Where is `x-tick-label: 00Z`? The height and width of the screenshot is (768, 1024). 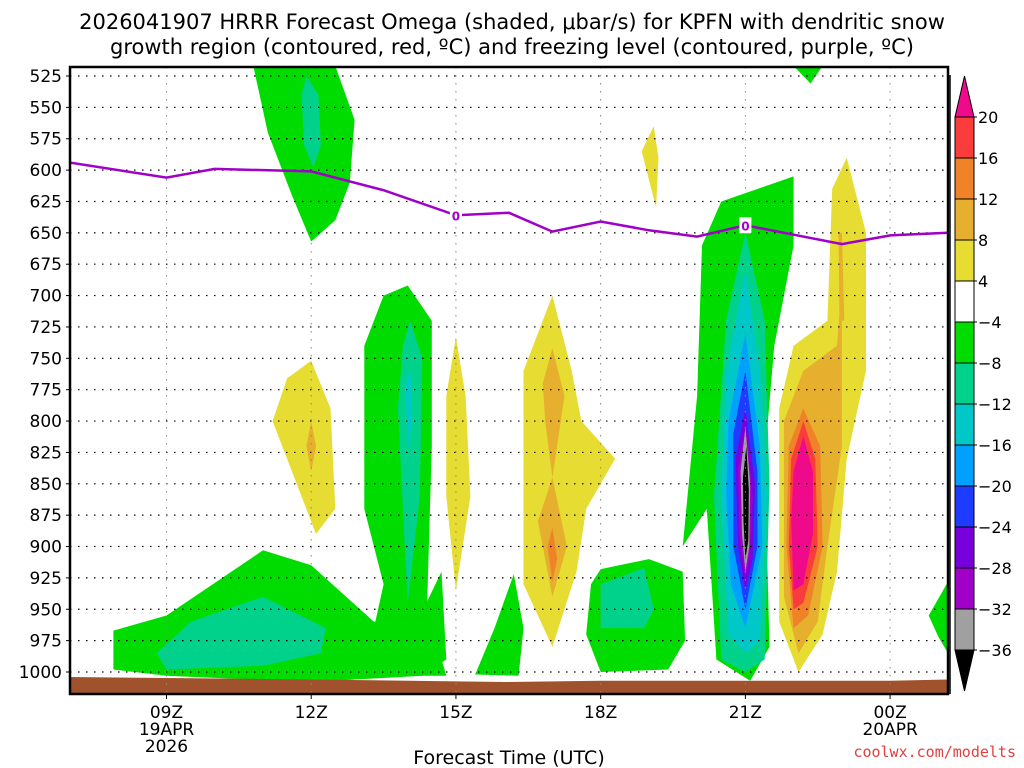 x-tick-label: 00Z is located at coordinates (889, 713).